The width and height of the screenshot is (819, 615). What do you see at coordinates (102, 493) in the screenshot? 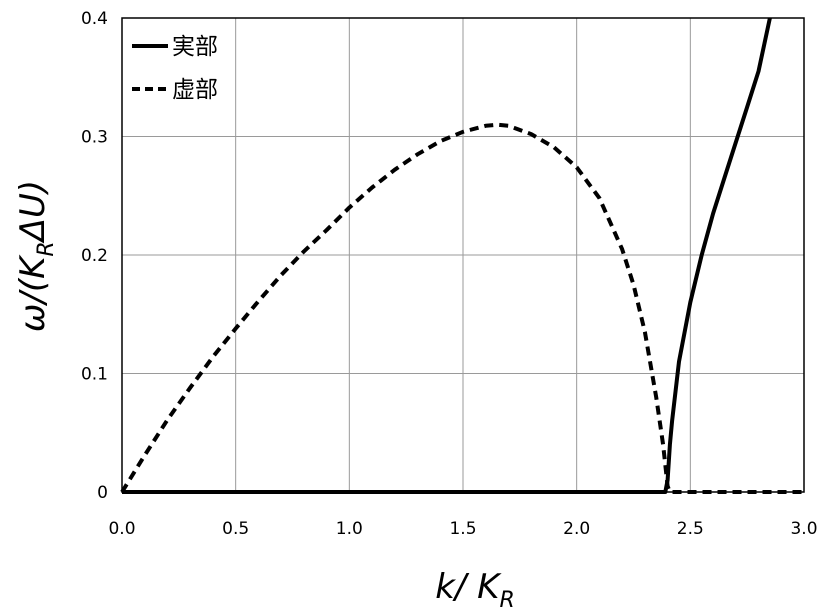
I see `y-tick-label: 0` at bounding box center [102, 493].